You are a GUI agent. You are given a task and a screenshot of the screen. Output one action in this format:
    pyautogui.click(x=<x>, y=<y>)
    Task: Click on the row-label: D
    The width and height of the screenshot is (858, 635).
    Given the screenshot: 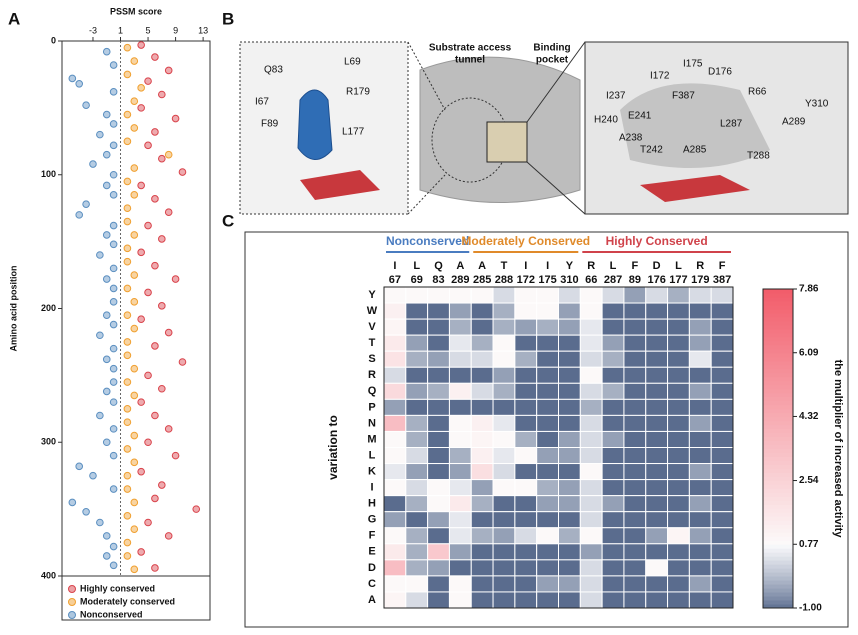 What is the action you would take?
    pyautogui.click(x=372, y=568)
    